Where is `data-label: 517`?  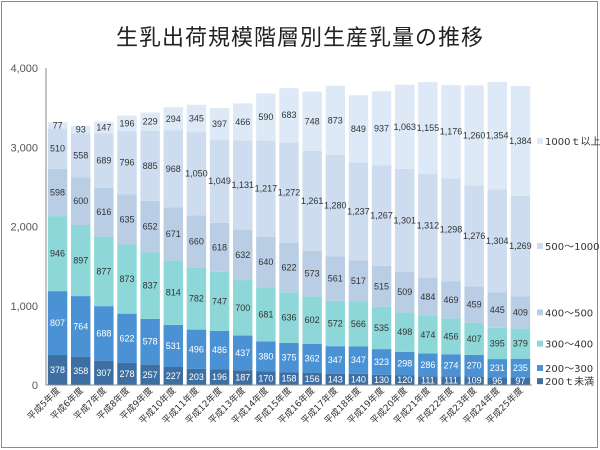 data-label: 517 is located at coordinates (358, 281).